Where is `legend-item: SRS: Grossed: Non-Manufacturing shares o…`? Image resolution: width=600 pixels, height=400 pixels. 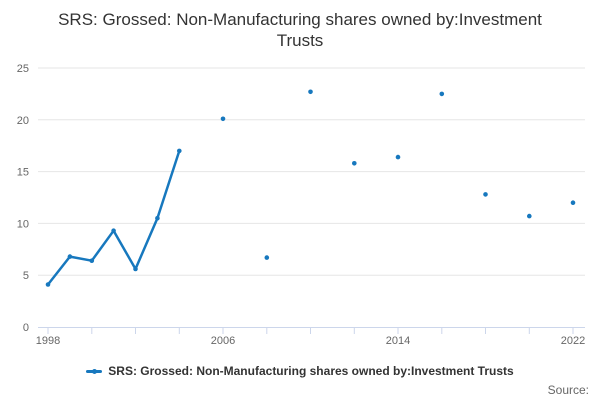
legend-item: SRS: Grossed: Non-Manufacturing shares o… is located at coordinates (300, 371).